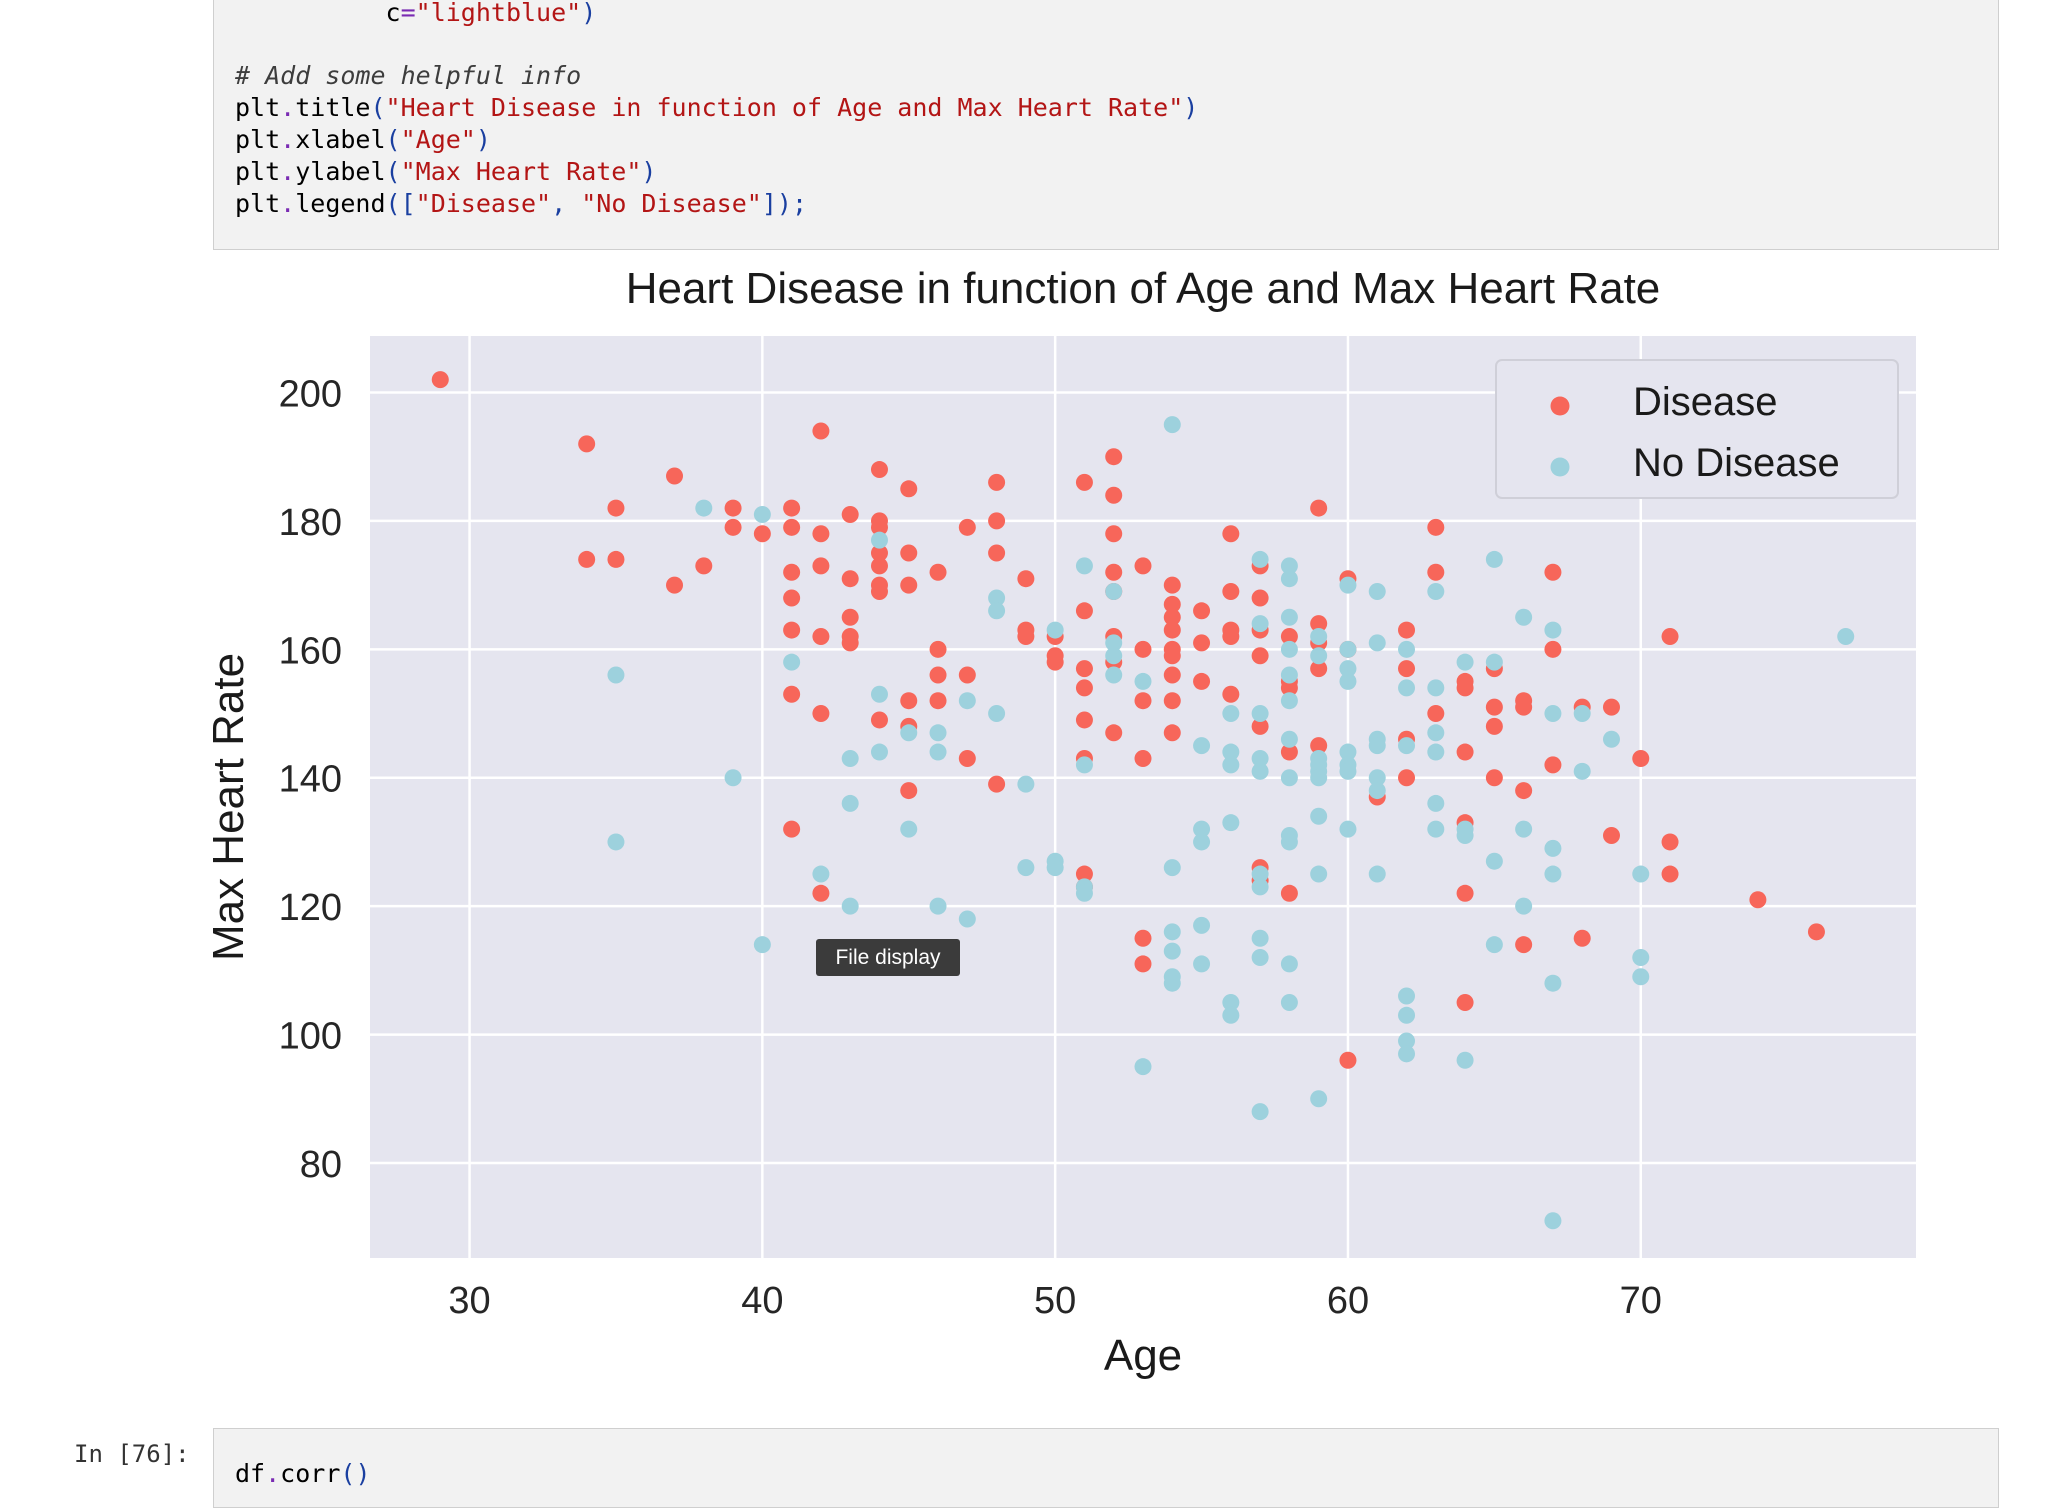 The image size is (2050, 1508). I want to click on x-tick-label: 70, so click(1641, 1301).